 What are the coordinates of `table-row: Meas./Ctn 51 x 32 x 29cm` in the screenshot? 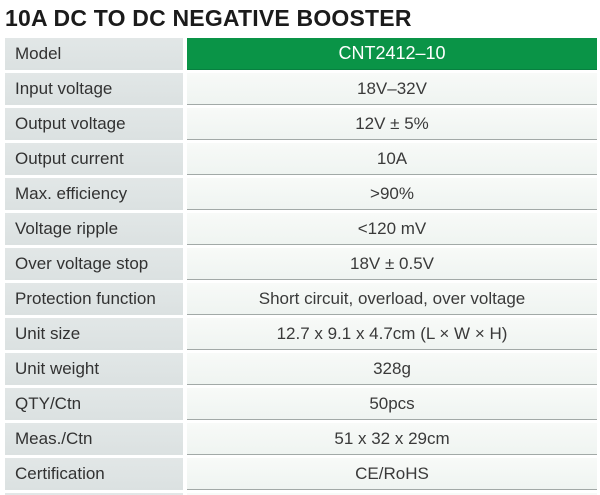 It's located at (301, 439).